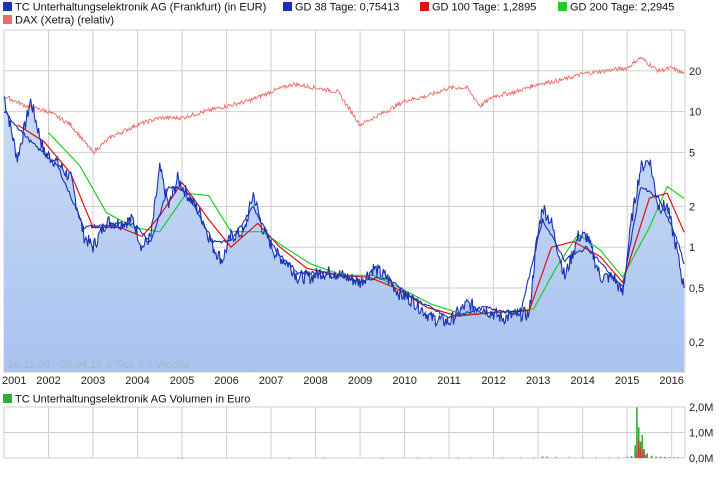  What do you see at coordinates (271, 381) in the screenshot?
I see `x-tick-label: 2007` at bounding box center [271, 381].